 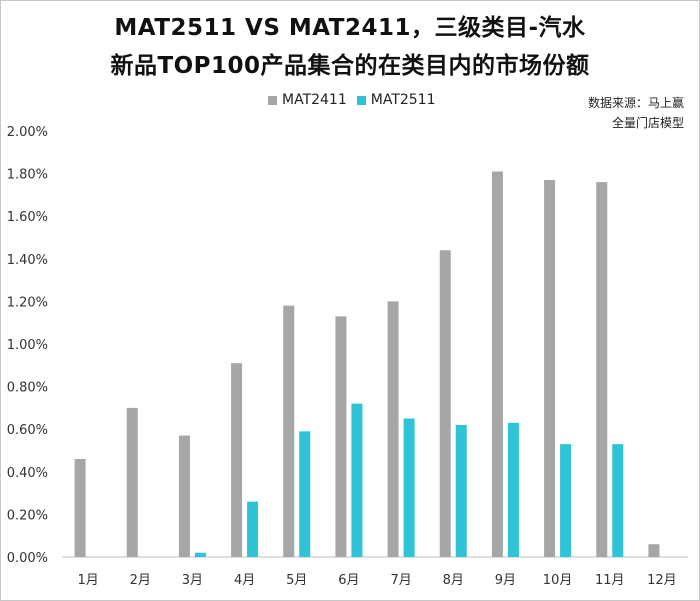 What do you see at coordinates (453, 580) in the screenshot?
I see `x-tick-label: 8月` at bounding box center [453, 580].